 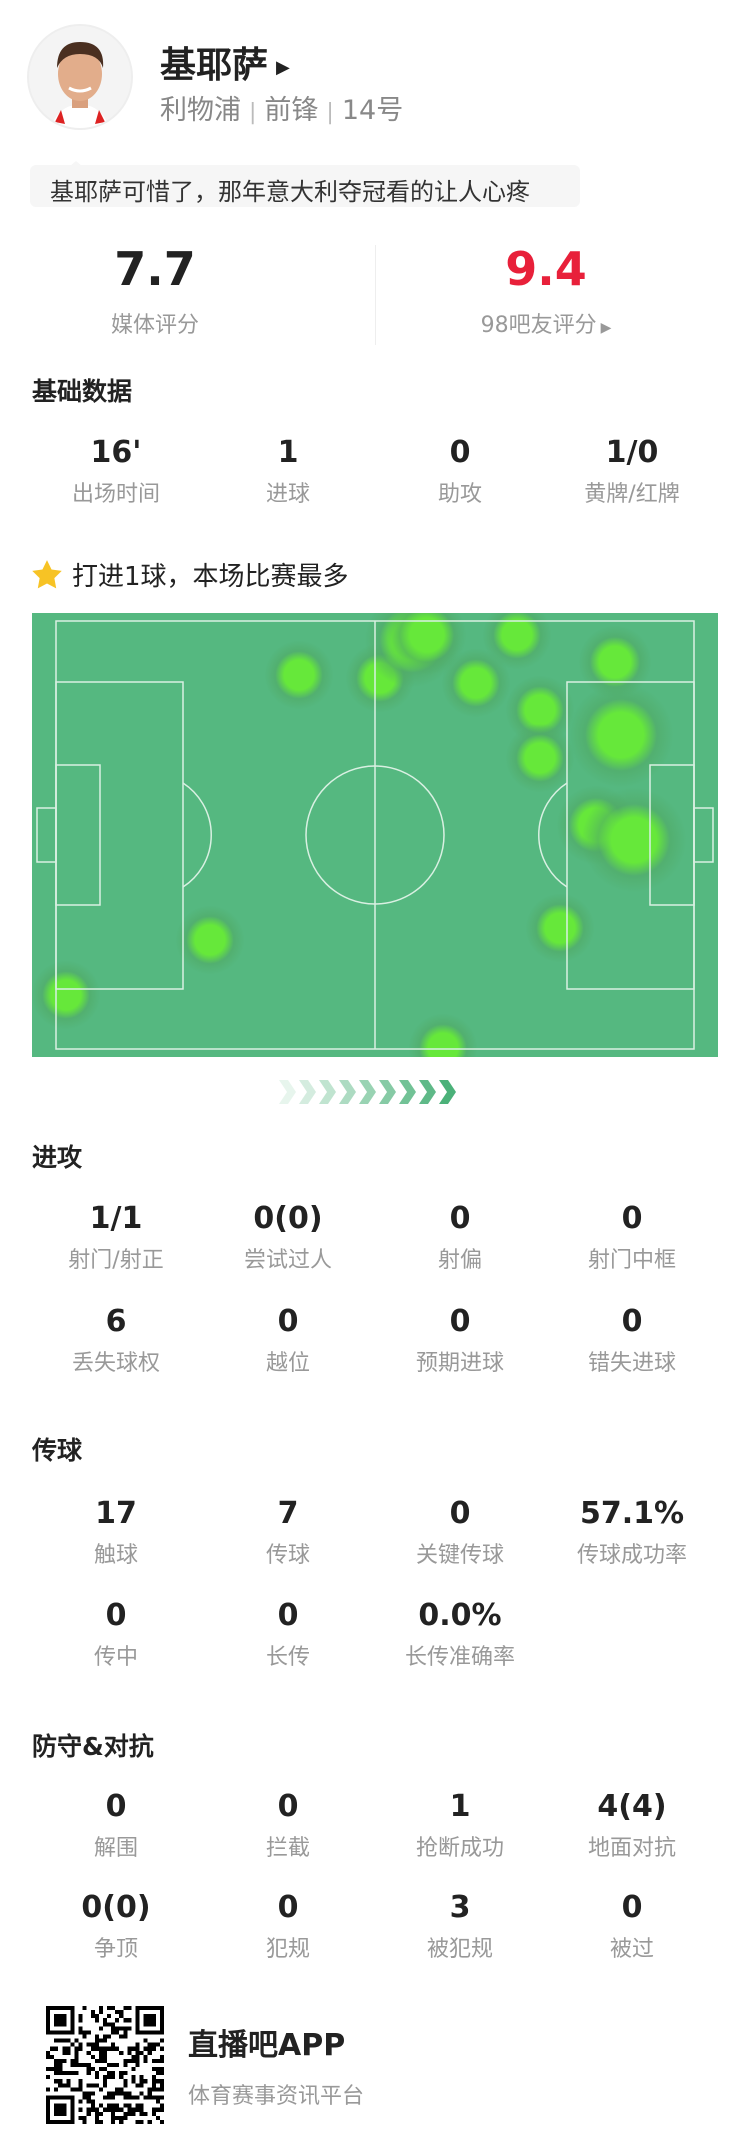 What do you see at coordinates (288, 1826) in the screenshot?
I see `stat-item: 0 拦截` at bounding box center [288, 1826].